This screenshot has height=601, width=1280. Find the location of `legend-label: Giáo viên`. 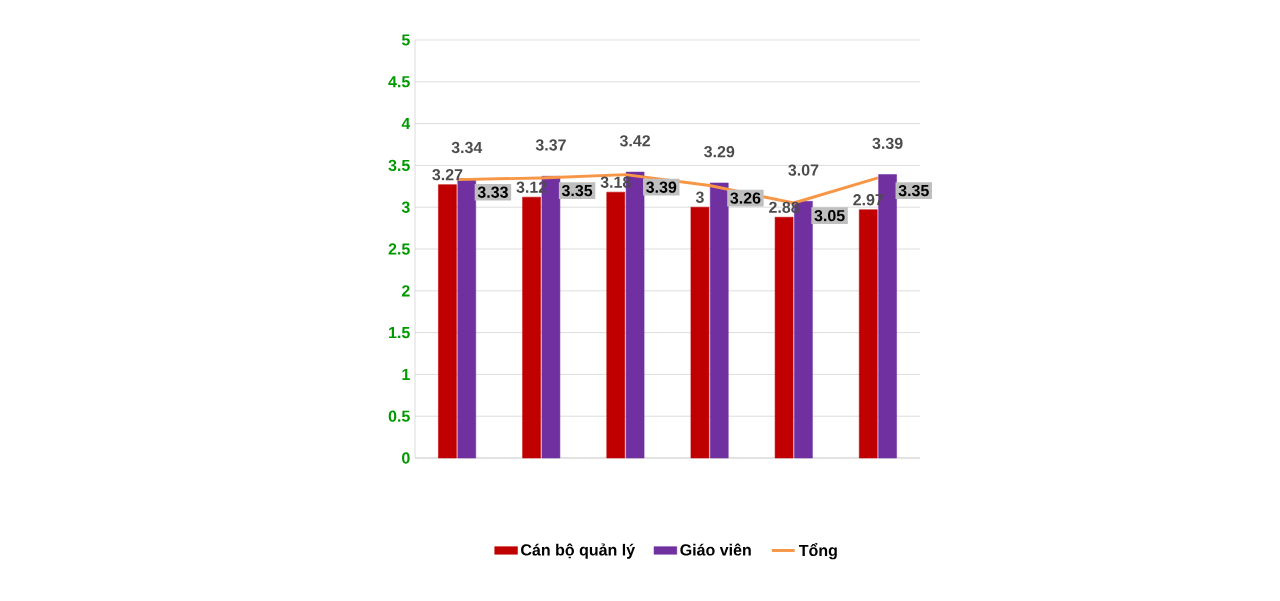

legend-label: Giáo viên is located at coordinates (715, 549).